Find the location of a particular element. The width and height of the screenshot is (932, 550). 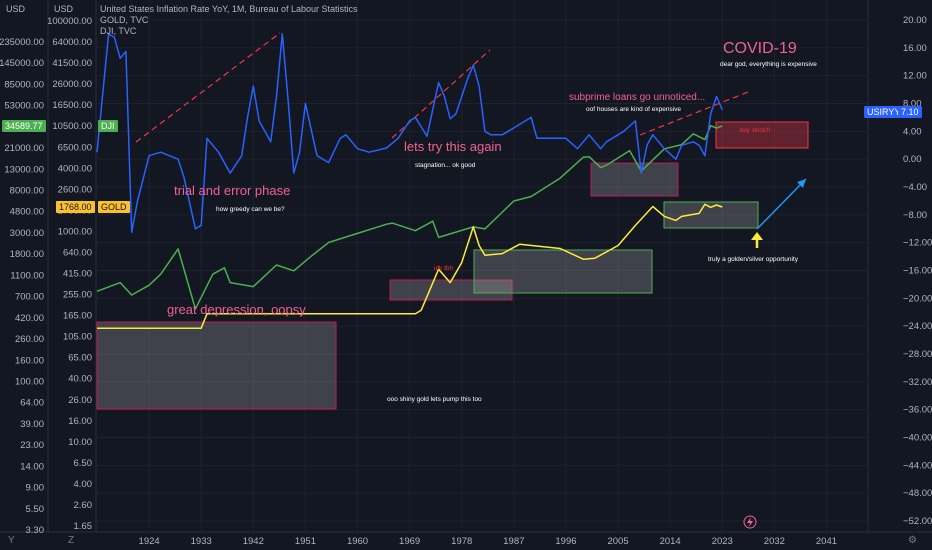

left-axis-2-tick: 100000.00 is located at coordinates (69, 21).